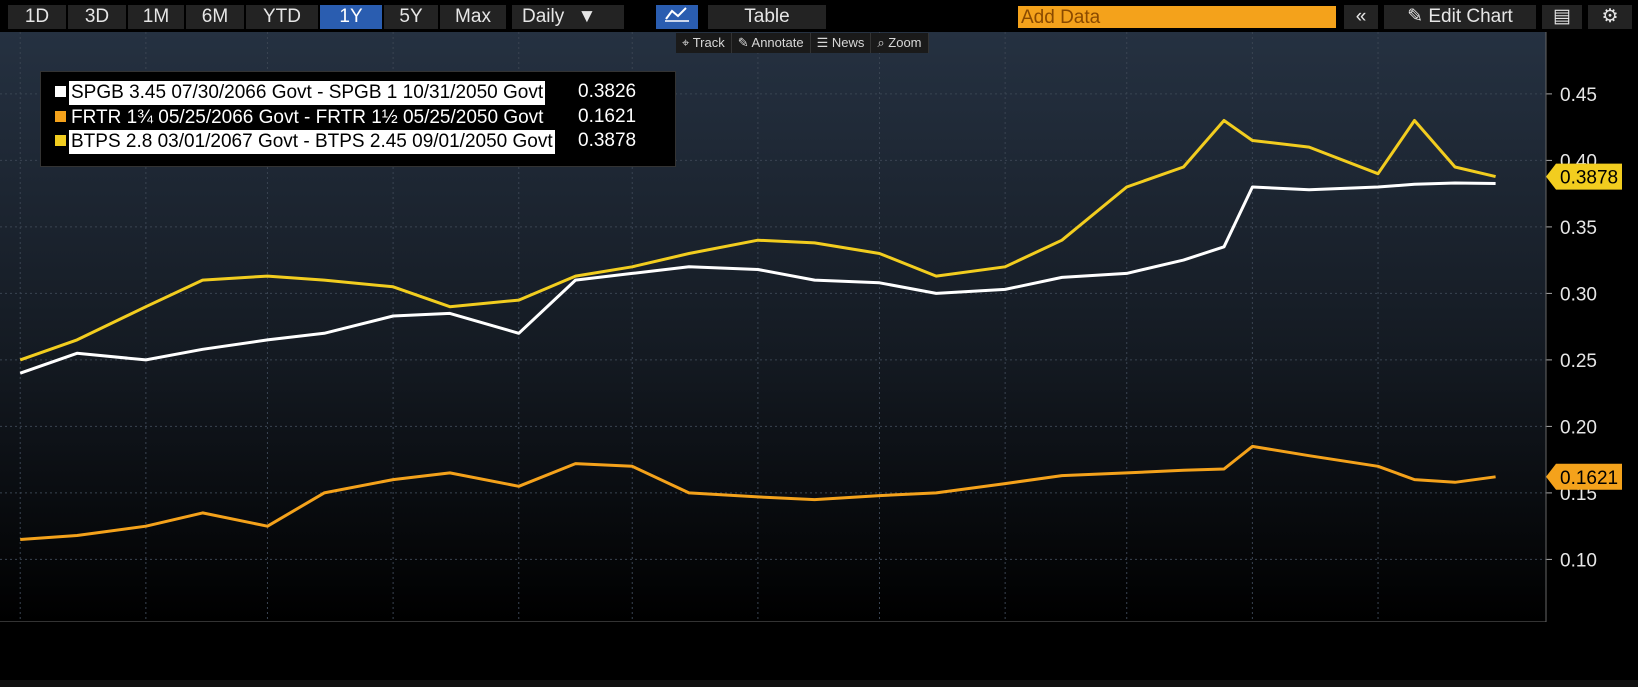  What do you see at coordinates (97, 17) in the screenshot?
I see `range-button-3d: 3D` at bounding box center [97, 17].